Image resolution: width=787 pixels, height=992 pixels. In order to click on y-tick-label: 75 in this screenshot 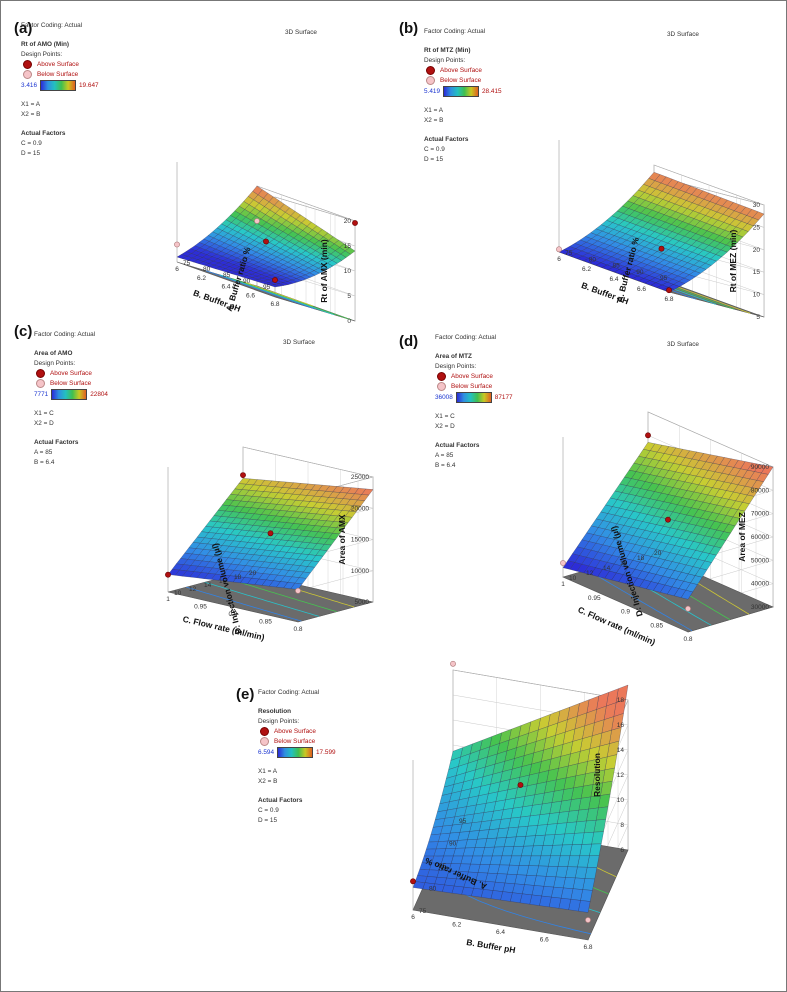, I will do `click(569, 253)`.